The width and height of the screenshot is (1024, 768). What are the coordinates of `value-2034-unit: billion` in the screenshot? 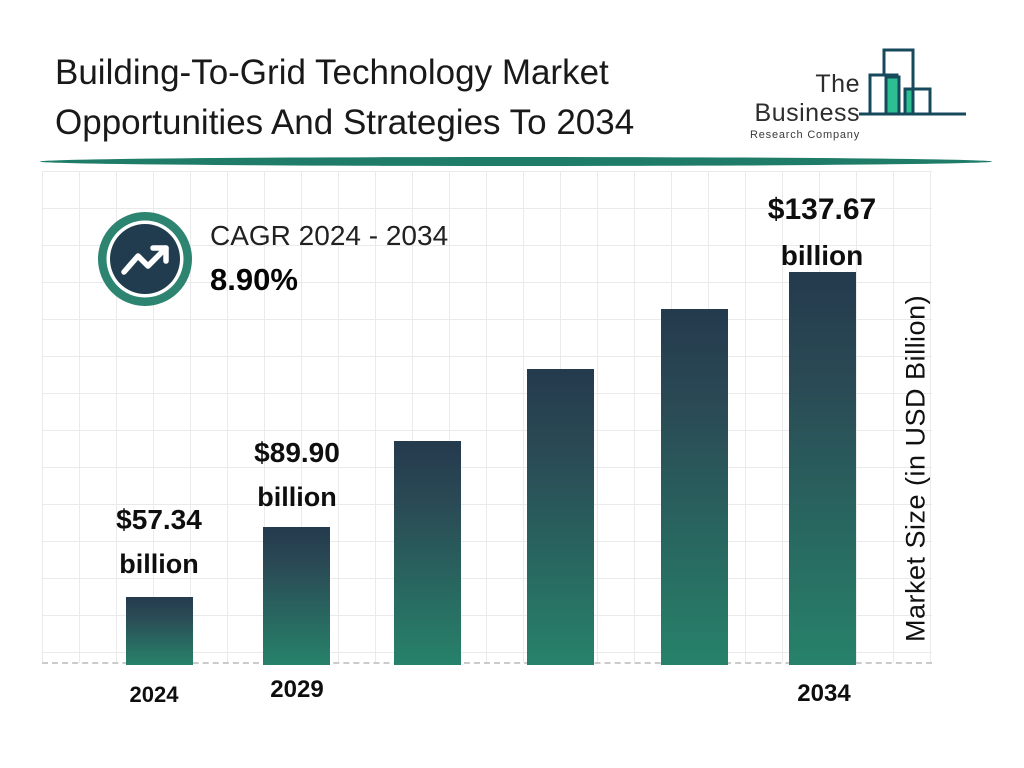 It's located at (822, 255).